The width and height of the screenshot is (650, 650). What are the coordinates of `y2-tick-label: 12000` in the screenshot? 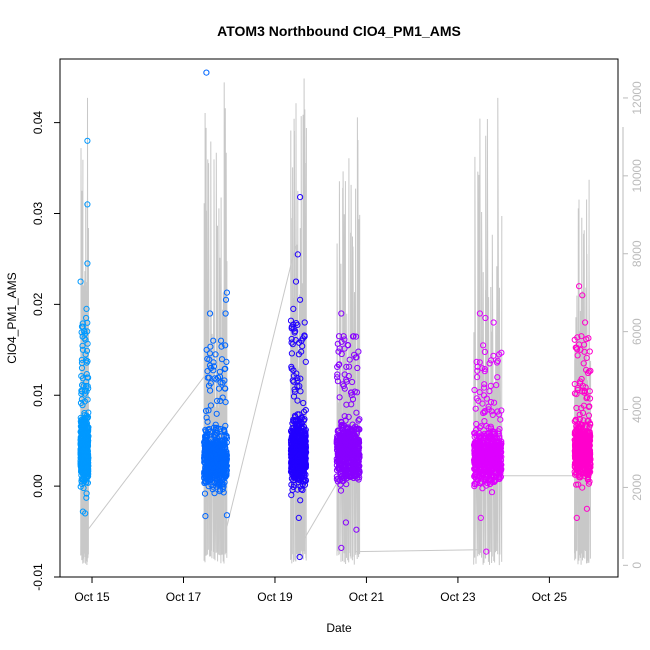 It's located at (637, 98).